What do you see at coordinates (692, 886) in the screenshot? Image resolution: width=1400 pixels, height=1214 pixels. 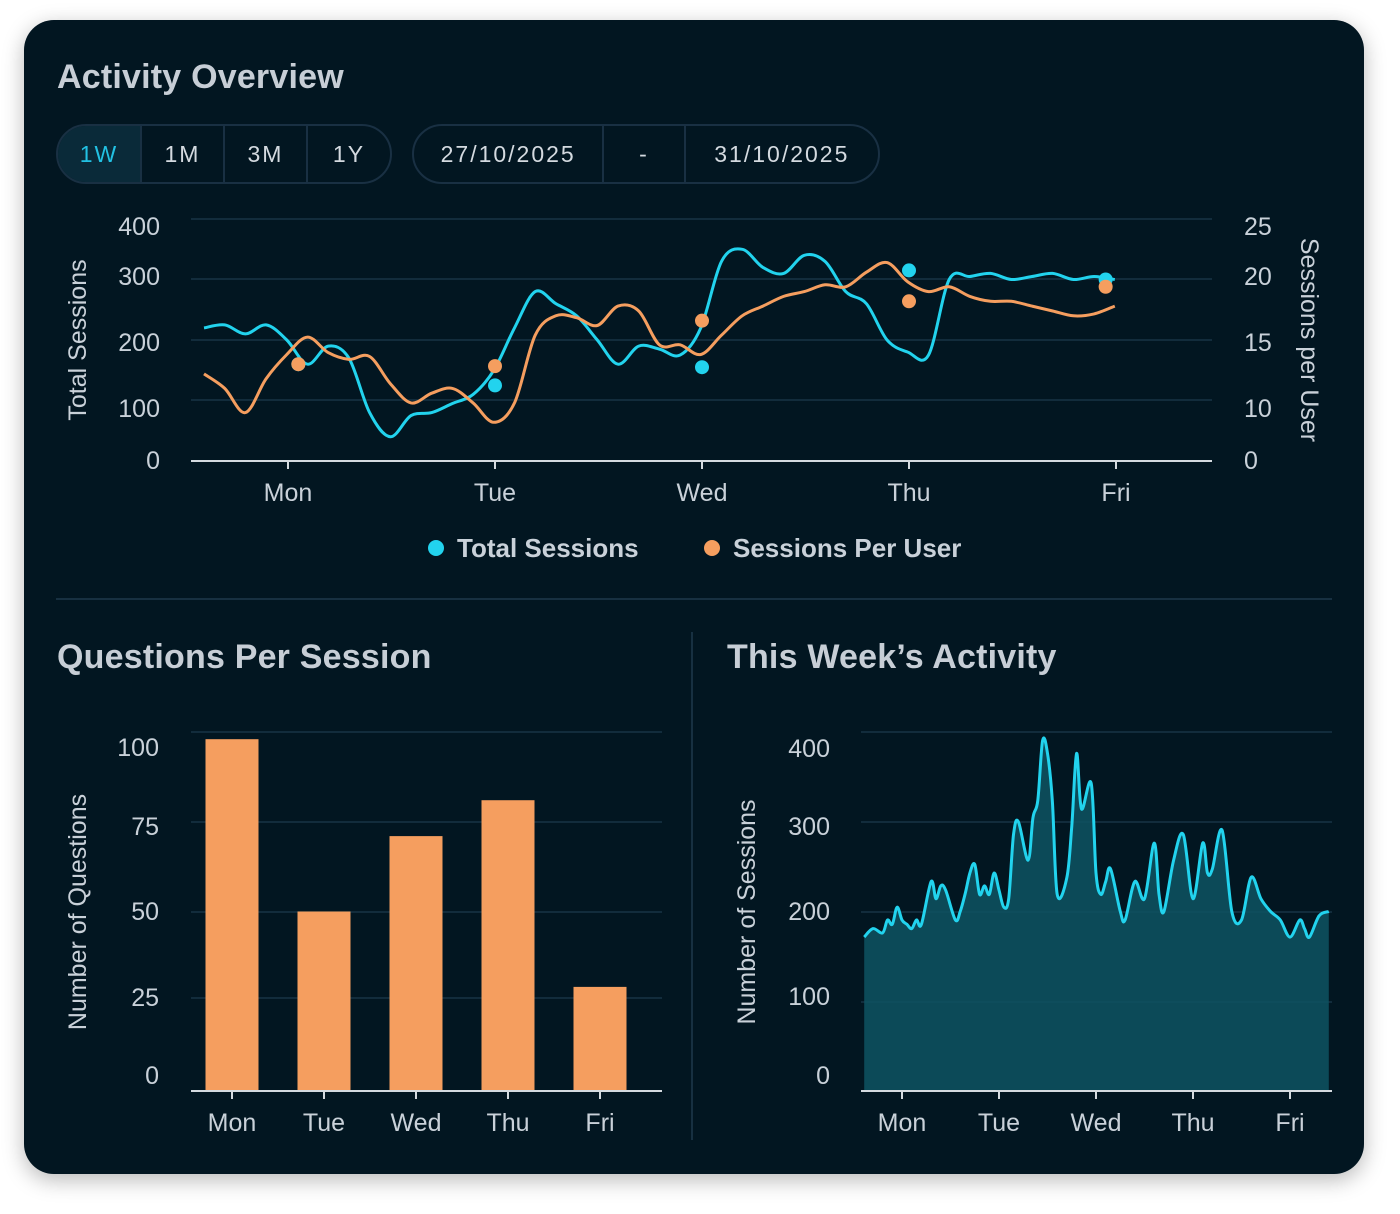 I see `column-divider` at bounding box center [692, 886].